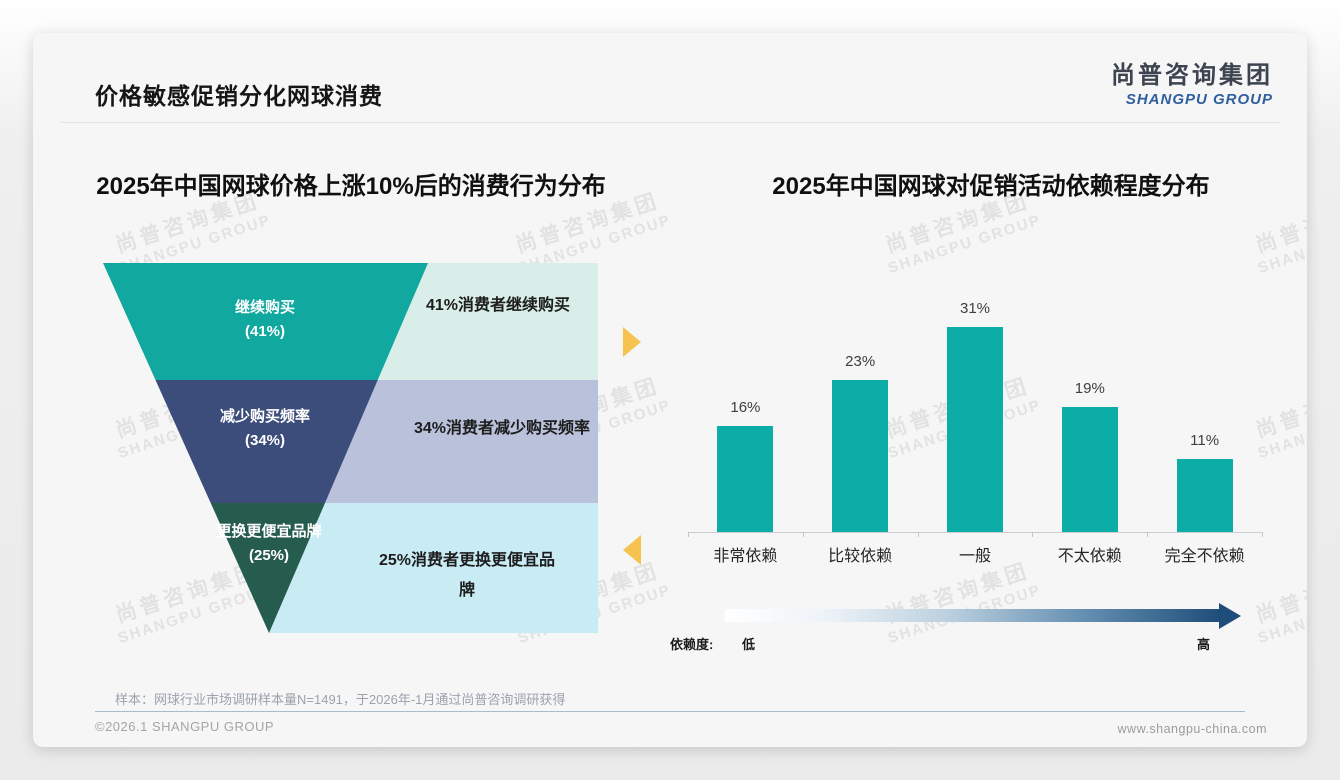 The height and width of the screenshot is (780, 1340). What do you see at coordinates (692, 644) in the screenshot?
I see `dependency-axis-label: 依赖度:` at bounding box center [692, 644].